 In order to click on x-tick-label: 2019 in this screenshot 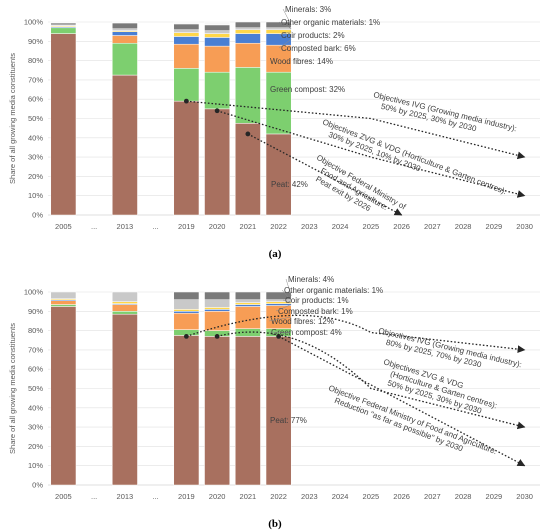, I will do `click(186, 496)`.